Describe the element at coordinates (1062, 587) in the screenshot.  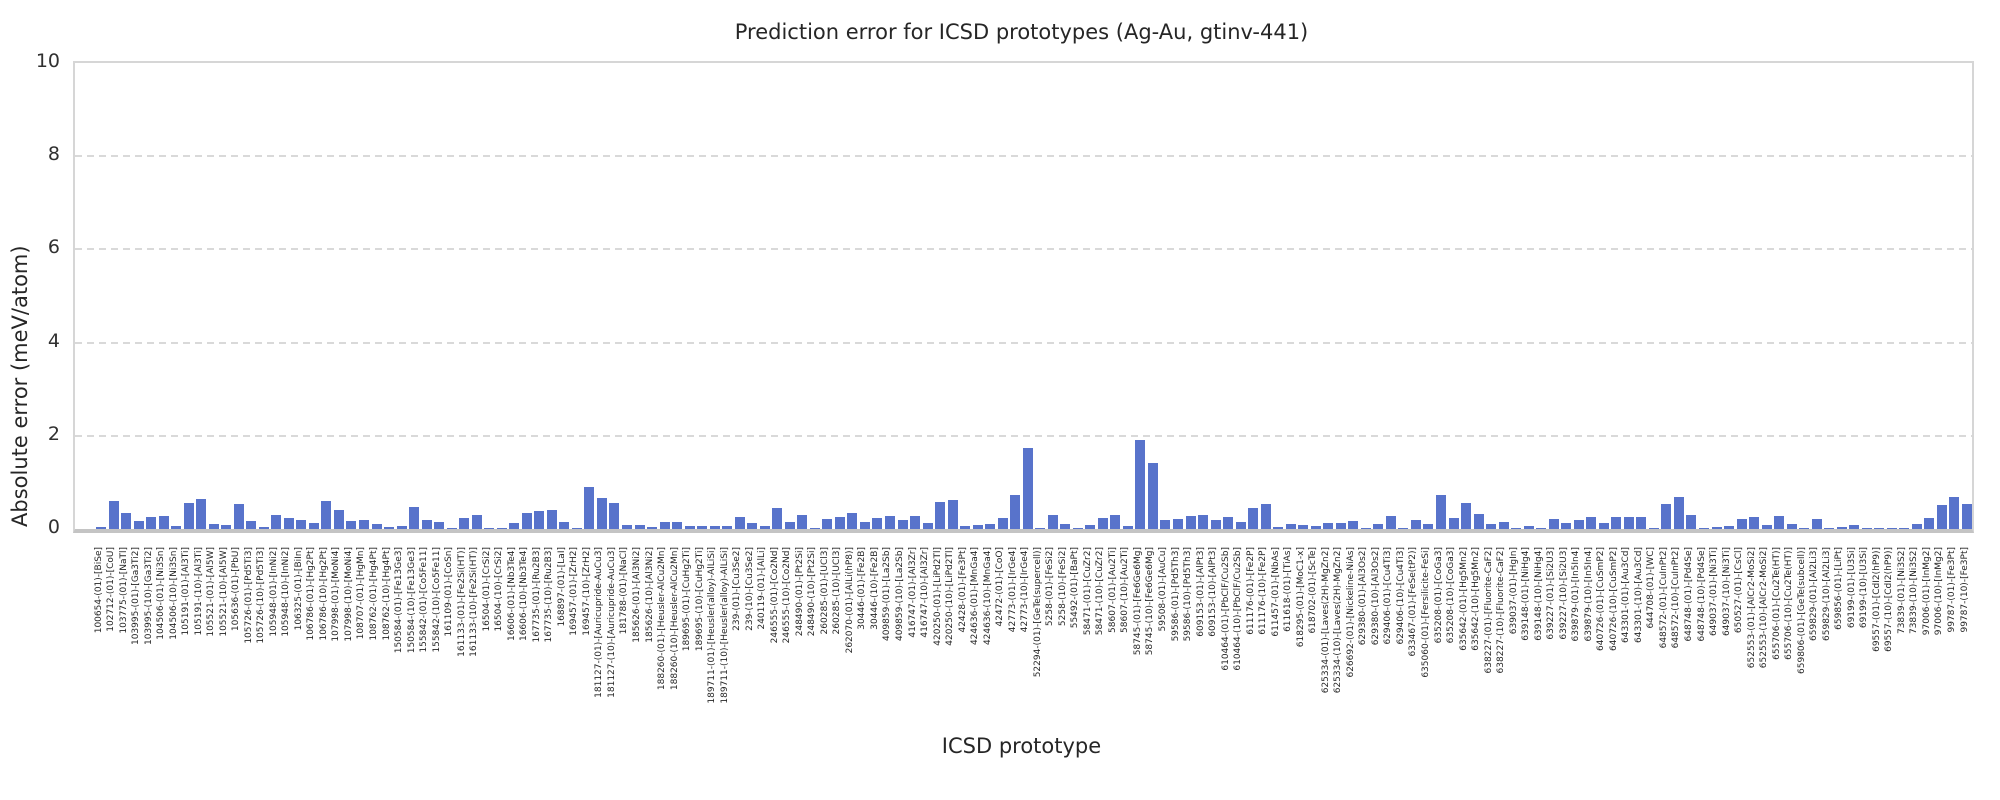
I see `x-tick-label: 5258-(10)-[FeSi2]` at that location.